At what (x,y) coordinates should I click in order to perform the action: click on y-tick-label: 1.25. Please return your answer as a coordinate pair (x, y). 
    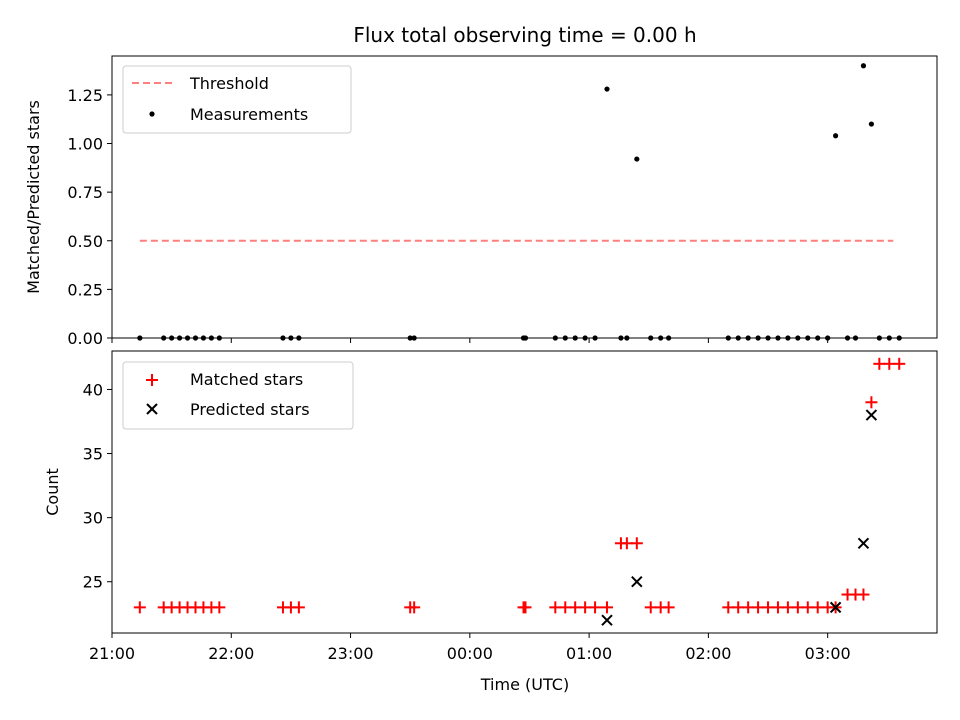
    Looking at the image, I should click on (85, 95).